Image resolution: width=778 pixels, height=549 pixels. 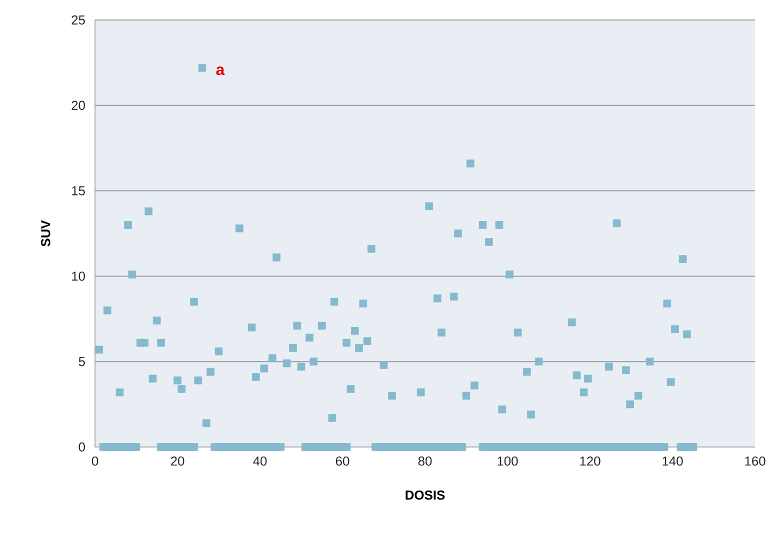 I want to click on y-tick-label: 0, so click(x=81, y=447).